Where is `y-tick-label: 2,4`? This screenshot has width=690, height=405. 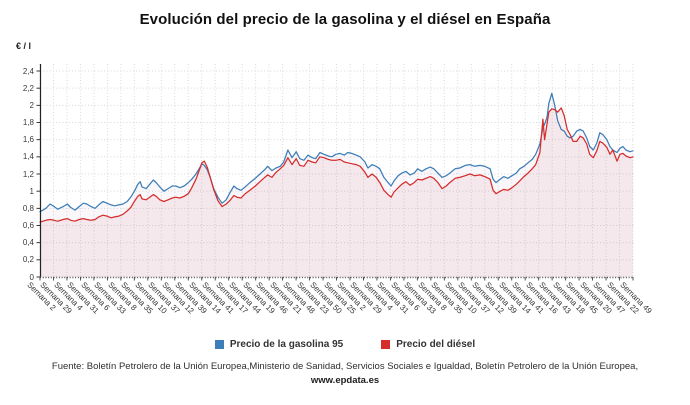 y-tick-label: 2,4 is located at coordinates (28, 71).